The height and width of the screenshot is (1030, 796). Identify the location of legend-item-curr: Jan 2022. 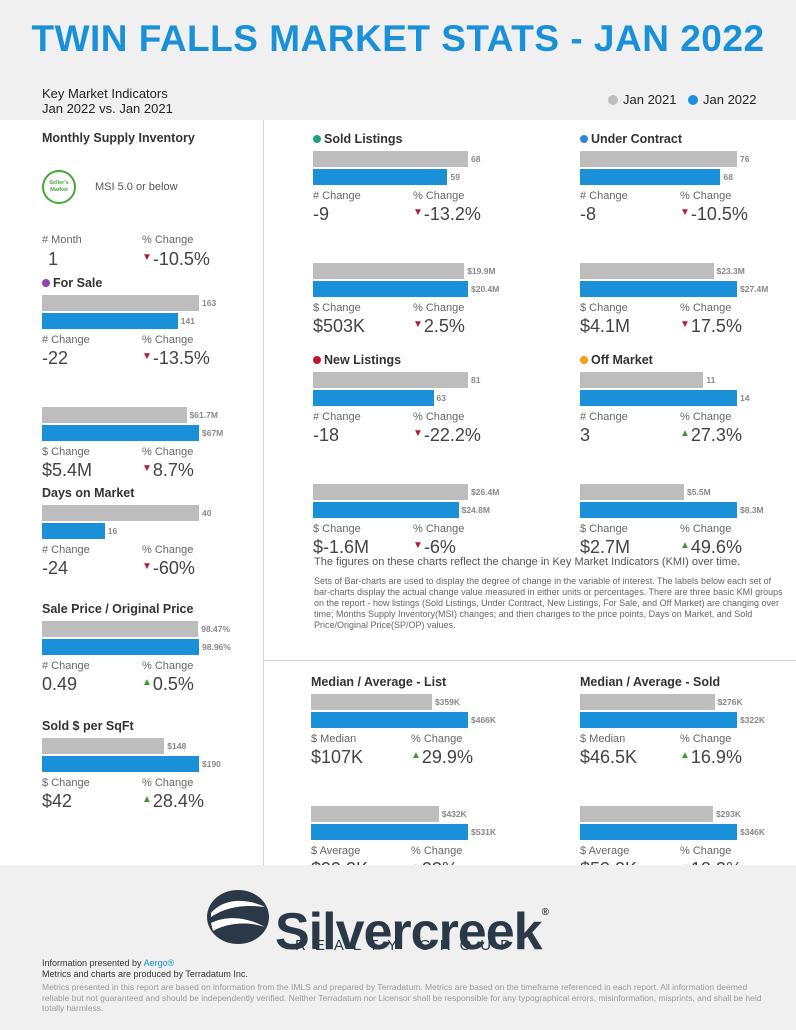
(722, 99).